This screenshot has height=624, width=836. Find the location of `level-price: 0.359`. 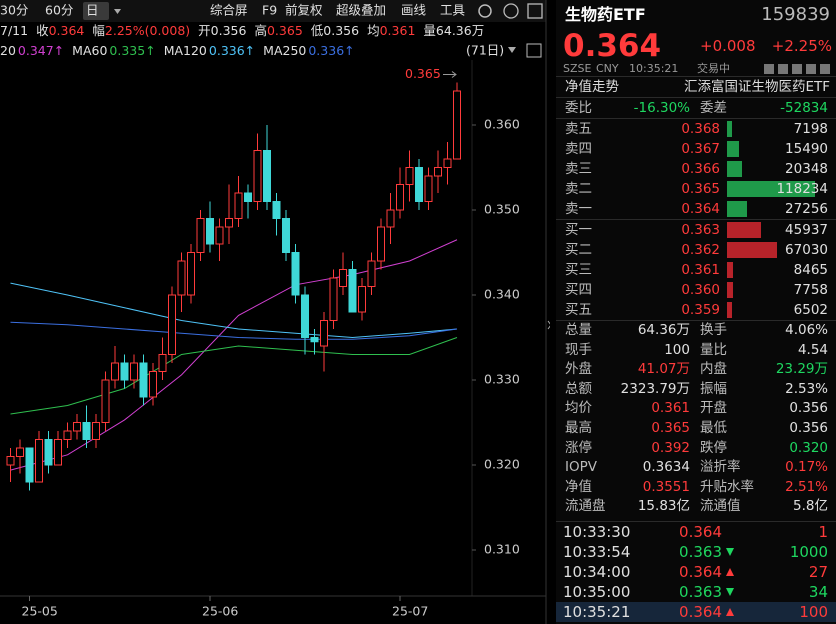

level-price: 0.359 is located at coordinates (700, 310).